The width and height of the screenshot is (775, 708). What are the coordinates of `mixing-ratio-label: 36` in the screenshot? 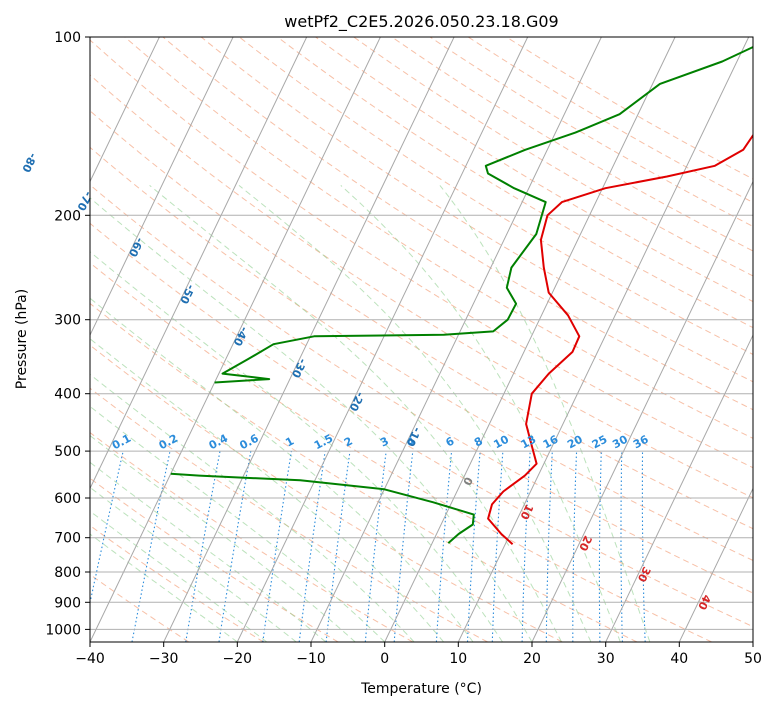 It's located at (641, 442).